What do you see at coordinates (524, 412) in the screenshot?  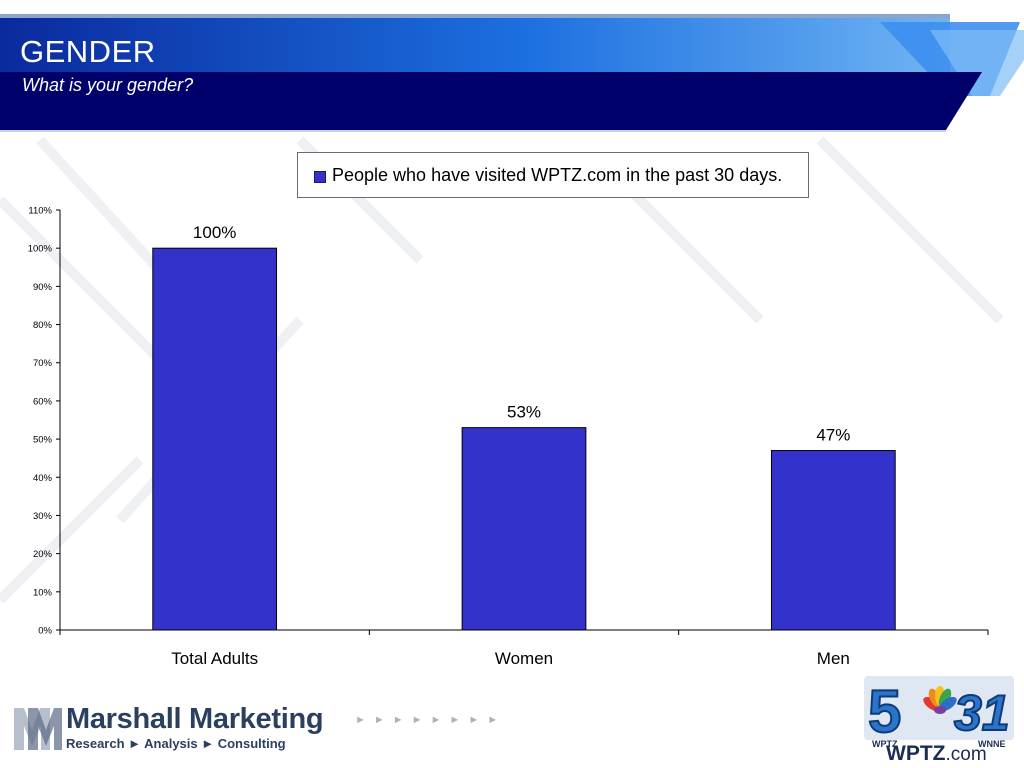 I see `bar-data-label: 53%` at bounding box center [524, 412].